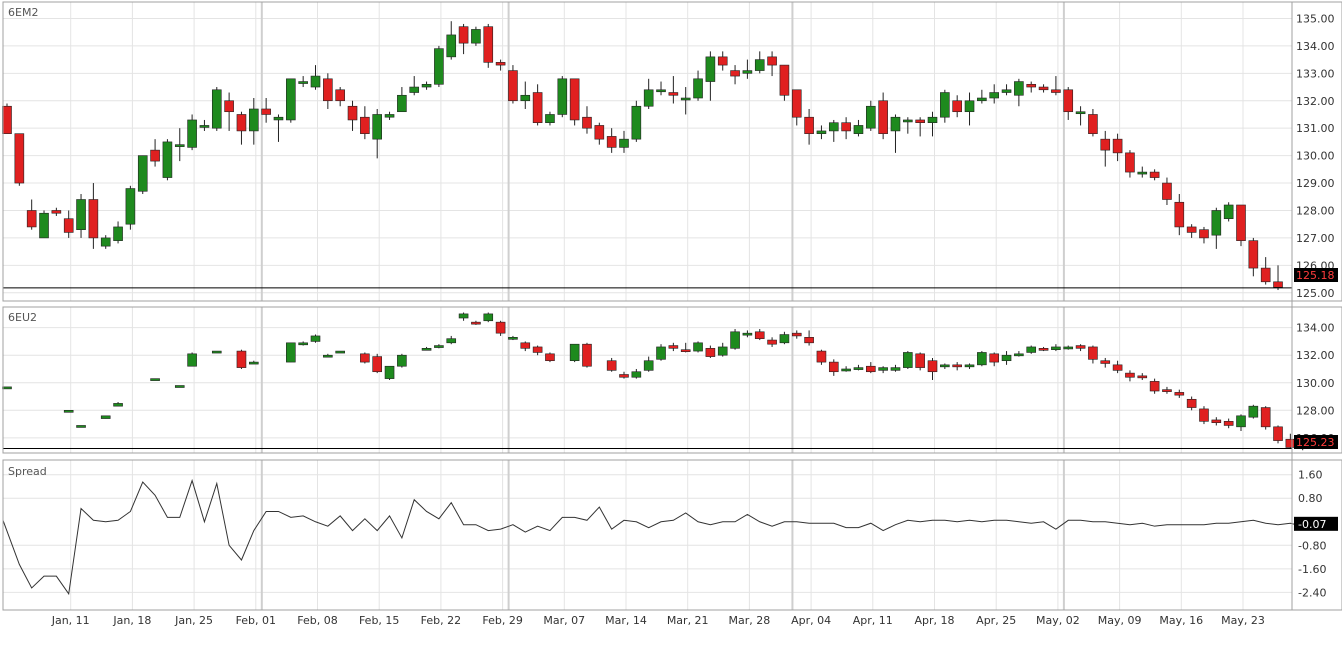 Image resolution: width=1342 pixels, height=647 pixels. What do you see at coordinates (1315, 275) in the screenshot?
I see `last-value-6em2: 125.18` at bounding box center [1315, 275].